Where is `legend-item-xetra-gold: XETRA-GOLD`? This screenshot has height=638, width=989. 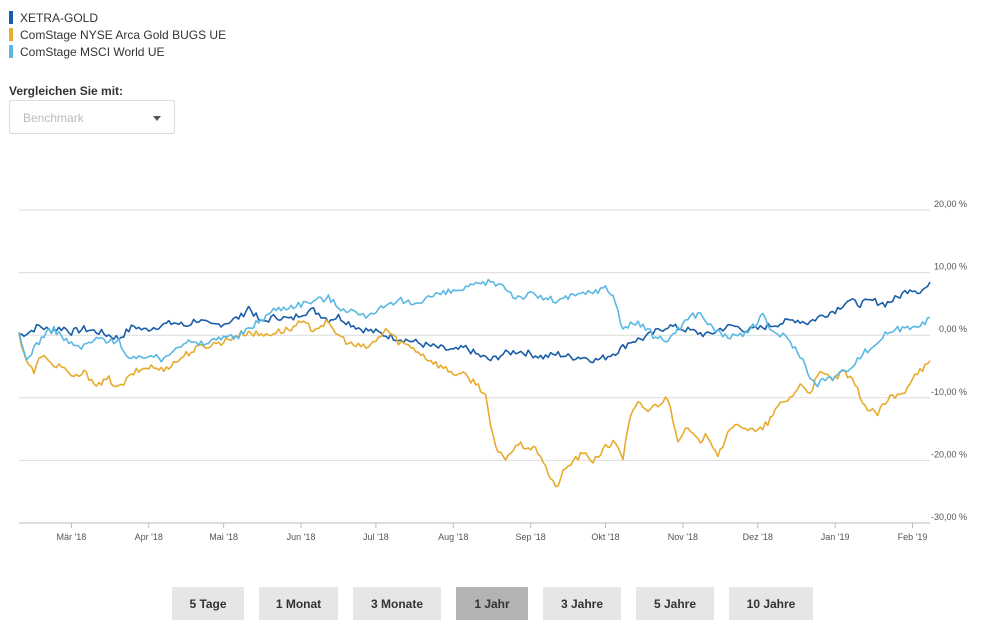 legend-item-xetra-gold: XETRA-GOLD is located at coordinates (117, 17).